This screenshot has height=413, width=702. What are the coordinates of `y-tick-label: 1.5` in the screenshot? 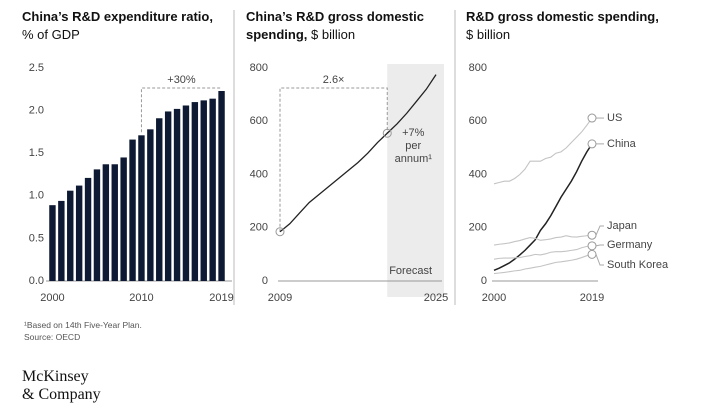 It's located at (36, 153).